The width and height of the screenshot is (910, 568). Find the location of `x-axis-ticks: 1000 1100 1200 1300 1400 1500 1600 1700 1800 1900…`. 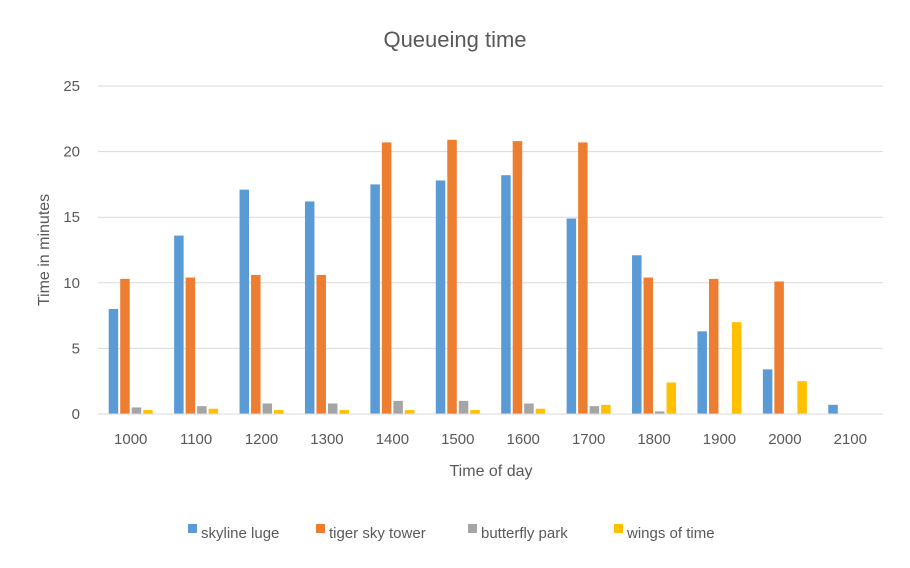

x-axis-ticks: 1000 1100 1200 1300 1400 1500 1600 1700 1800 1900… is located at coordinates (490, 439).